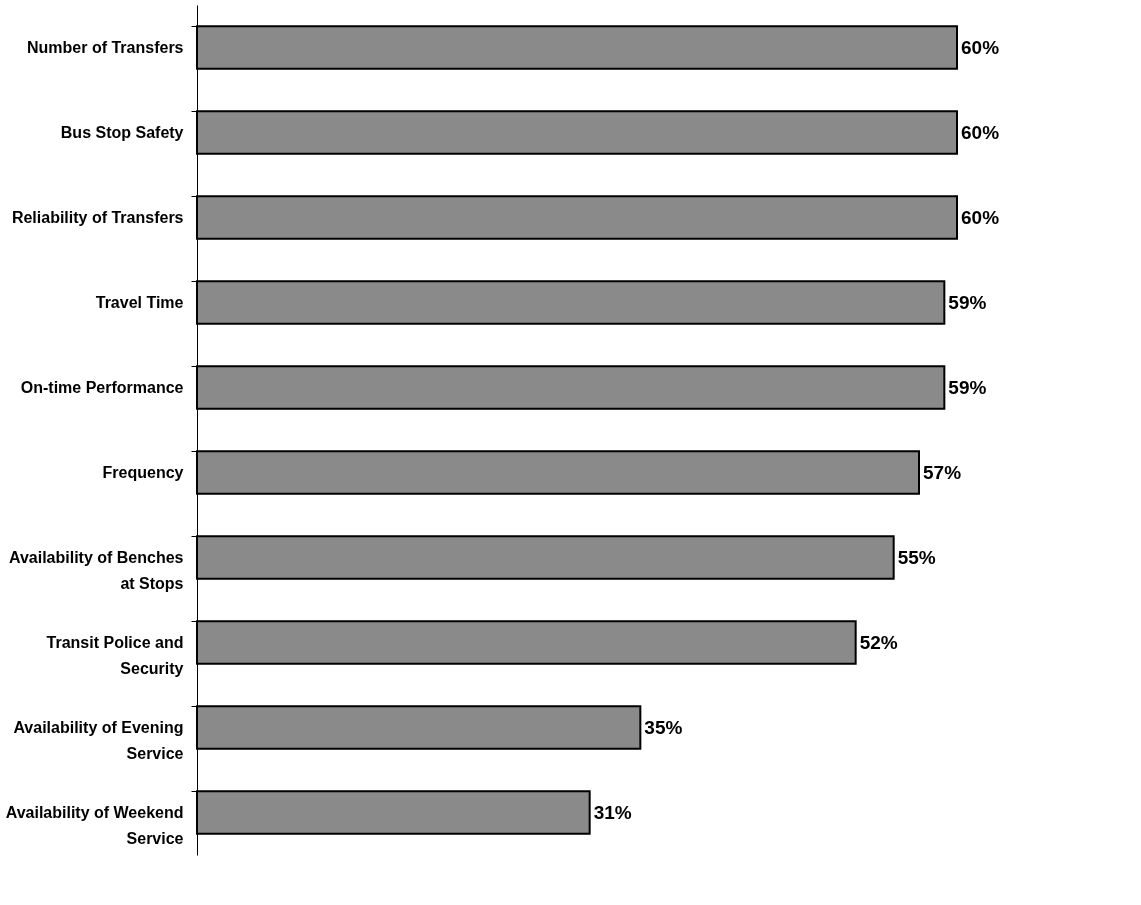  What do you see at coordinates (878, 642) in the screenshot?
I see `data-label: 52%` at bounding box center [878, 642].